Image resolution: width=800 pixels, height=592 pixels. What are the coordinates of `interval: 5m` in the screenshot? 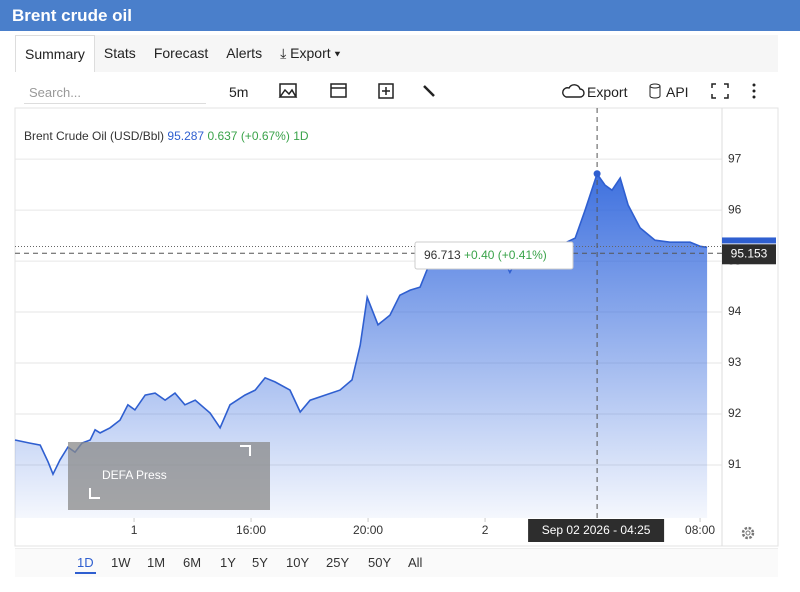 It's located at (239, 92).